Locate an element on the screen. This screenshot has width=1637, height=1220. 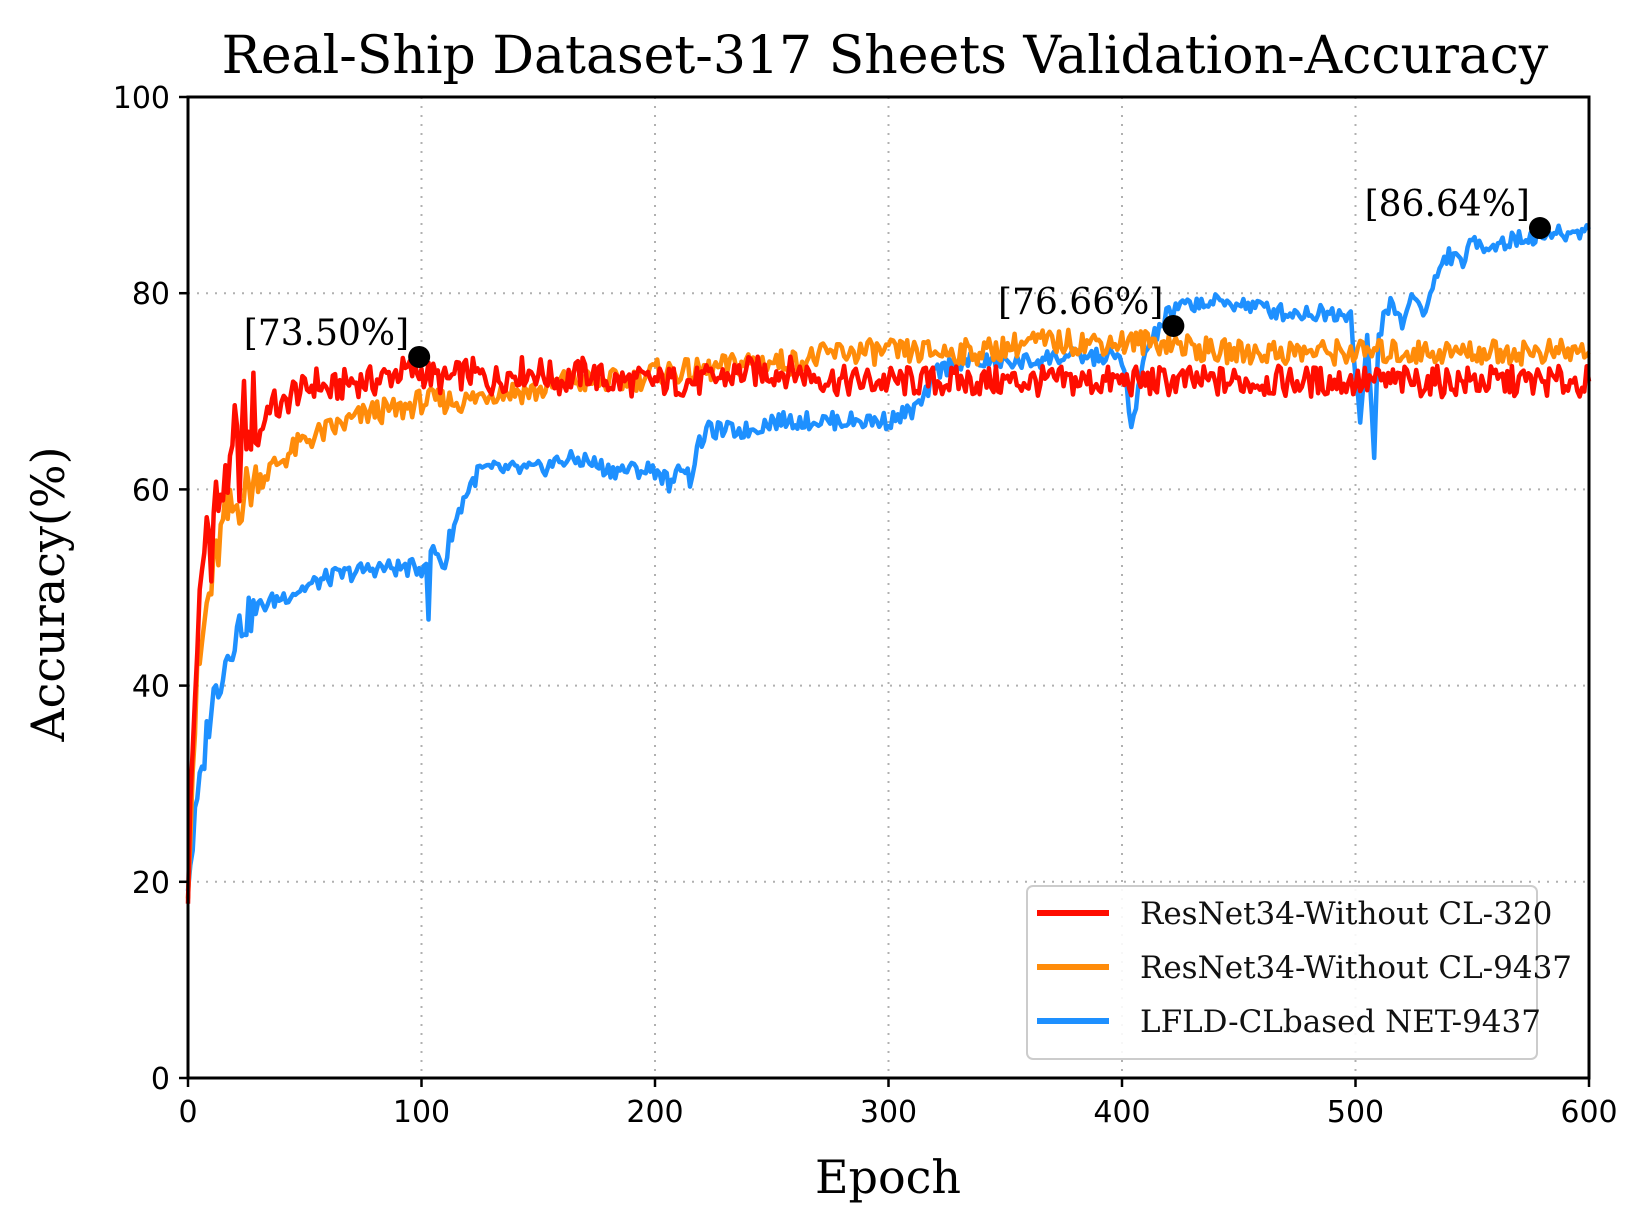
x-tick-label: 100 is located at coordinates (421, 1112).